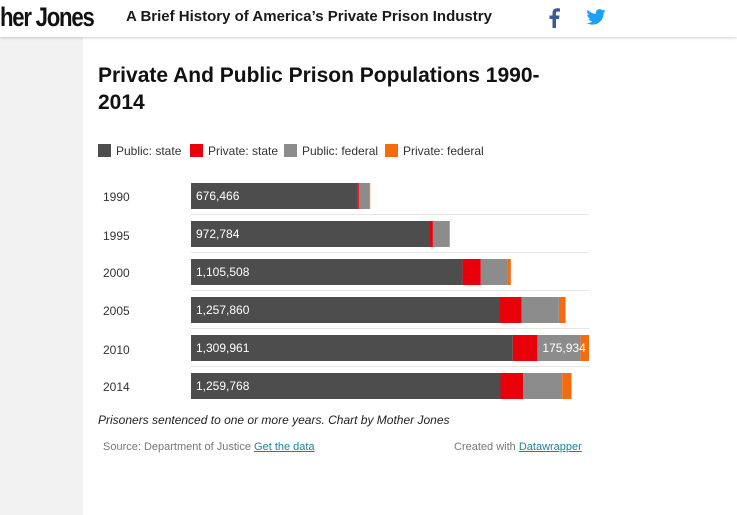  I want to click on bar-private-federal-1990, so click(370, 196).